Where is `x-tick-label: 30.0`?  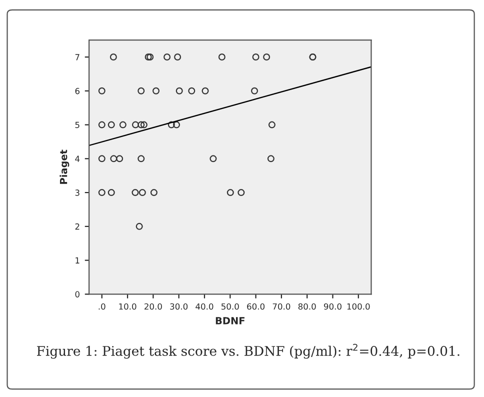 x-tick-label: 30.0 is located at coordinates (179, 306).